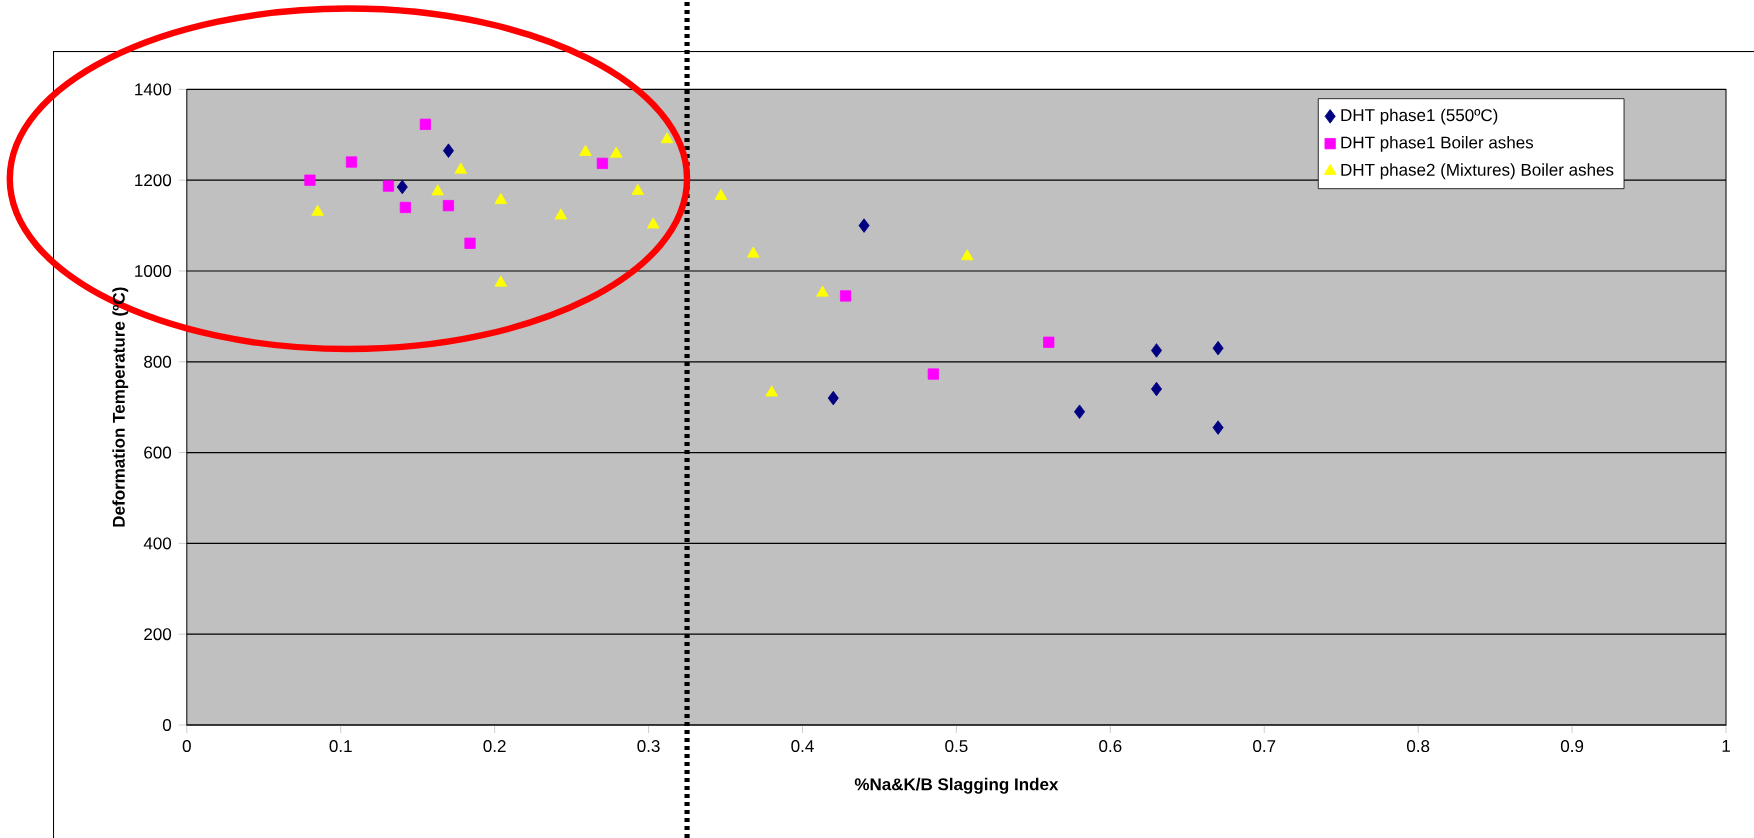 The image size is (1754, 838). What do you see at coordinates (186, 746) in the screenshot?
I see `x-tick-label: 0` at bounding box center [186, 746].